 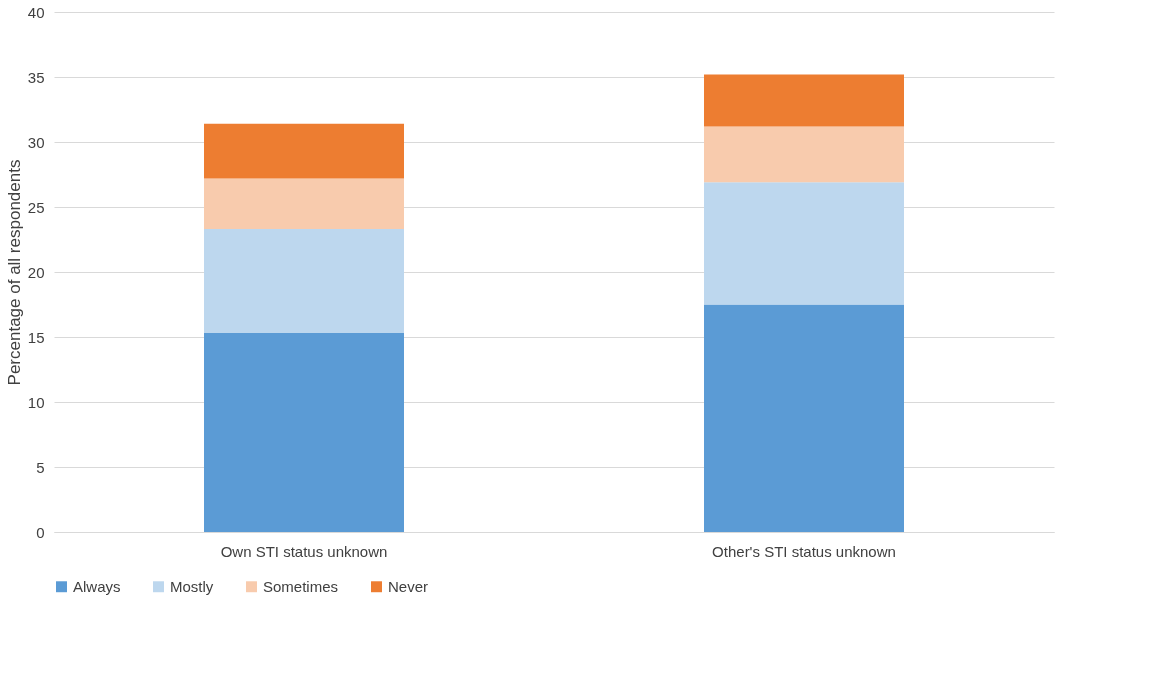 What do you see at coordinates (192, 586) in the screenshot?
I see `legend-label: Mostly` at bounding box center [192, 586].